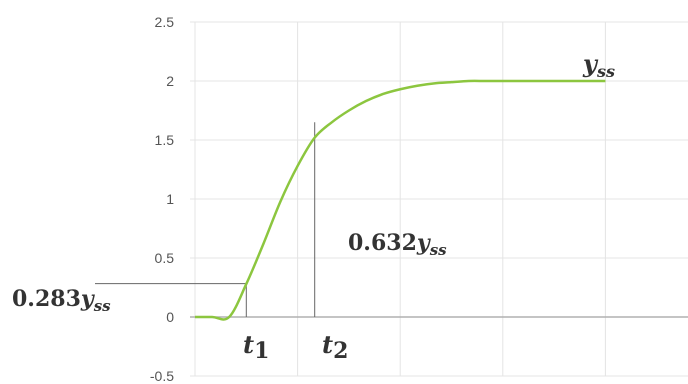 The height and width of the screenshot is (384, 688). Describe the element at coordinates (170, 199) in the screenshot. I see `y-tick-label: 1` at that location.